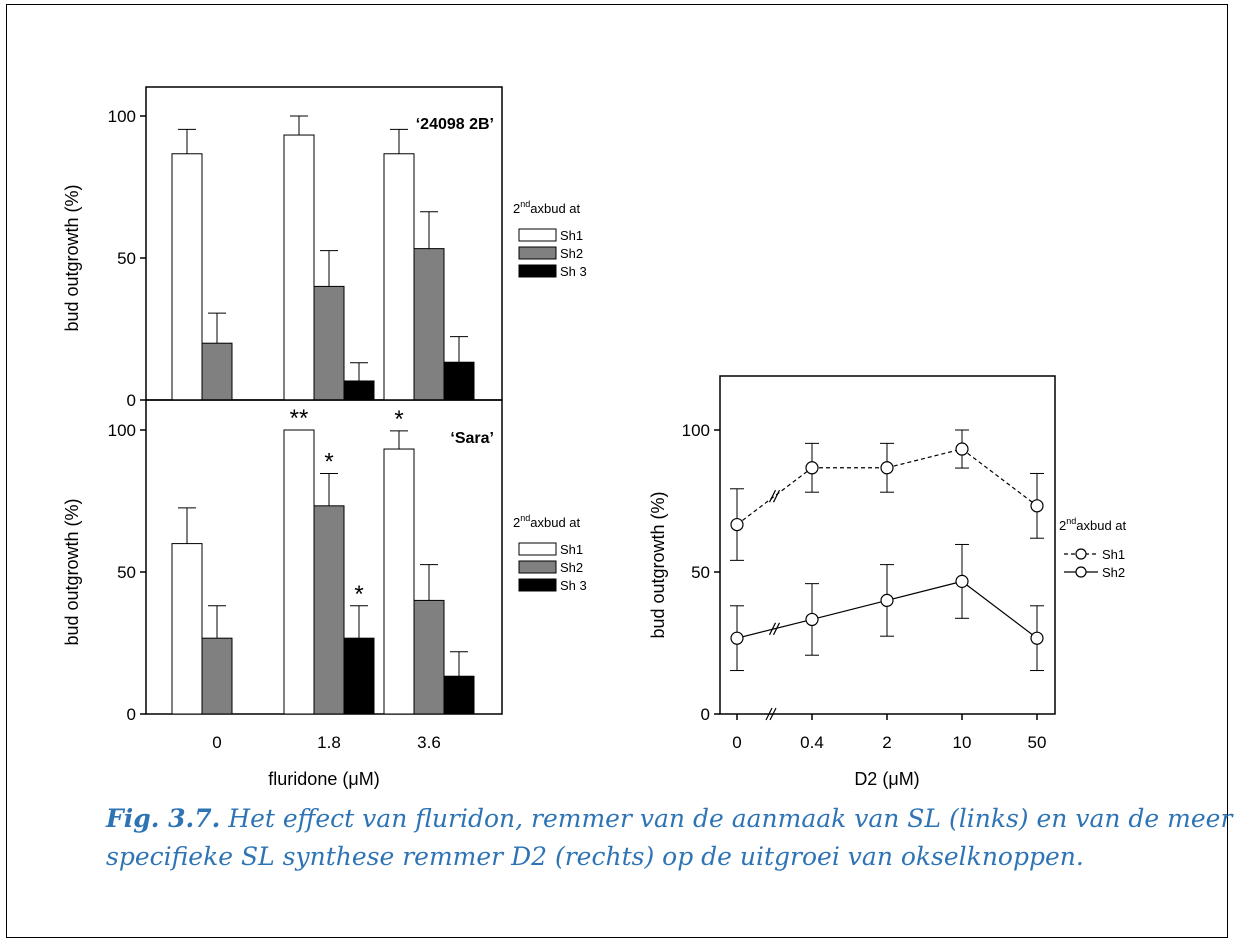 The image size is (1235, 943). What do you see at coordinates (658, 564) in the screenshot?
I see `line-panel-ylabel: bud outgrowth (%)` at bounding box center [658, 564].